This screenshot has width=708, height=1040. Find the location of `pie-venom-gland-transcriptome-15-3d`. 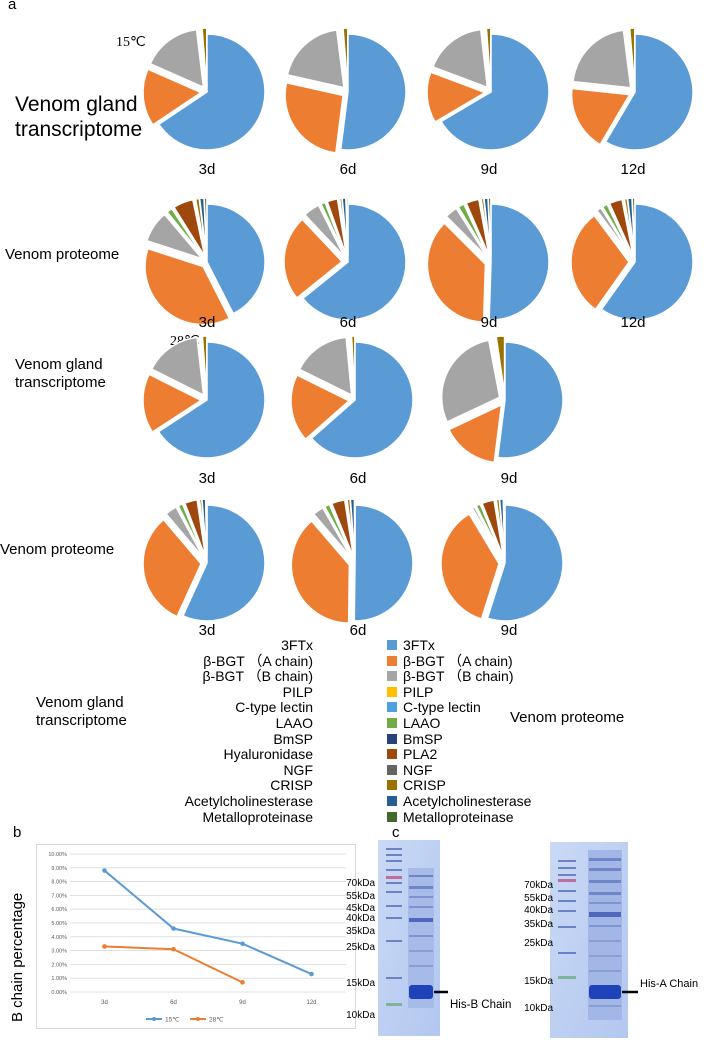

pie-venom-gland-transcriptome-15-3d is located at coordinates (204, 89).